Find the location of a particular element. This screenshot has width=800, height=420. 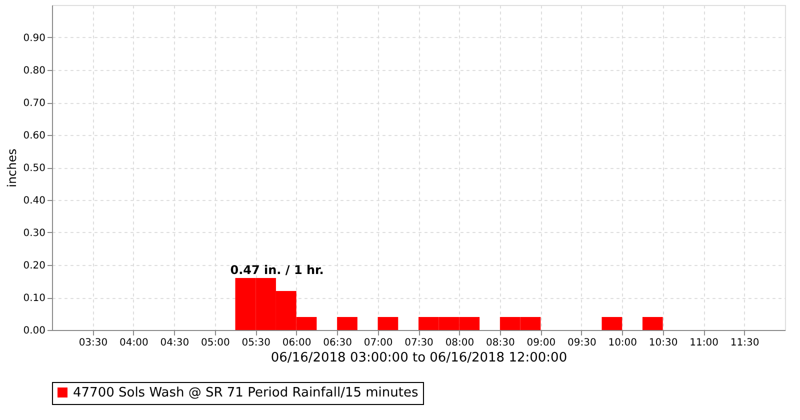

y-tick-label: 0.50 is located at coordinates (34, 168).